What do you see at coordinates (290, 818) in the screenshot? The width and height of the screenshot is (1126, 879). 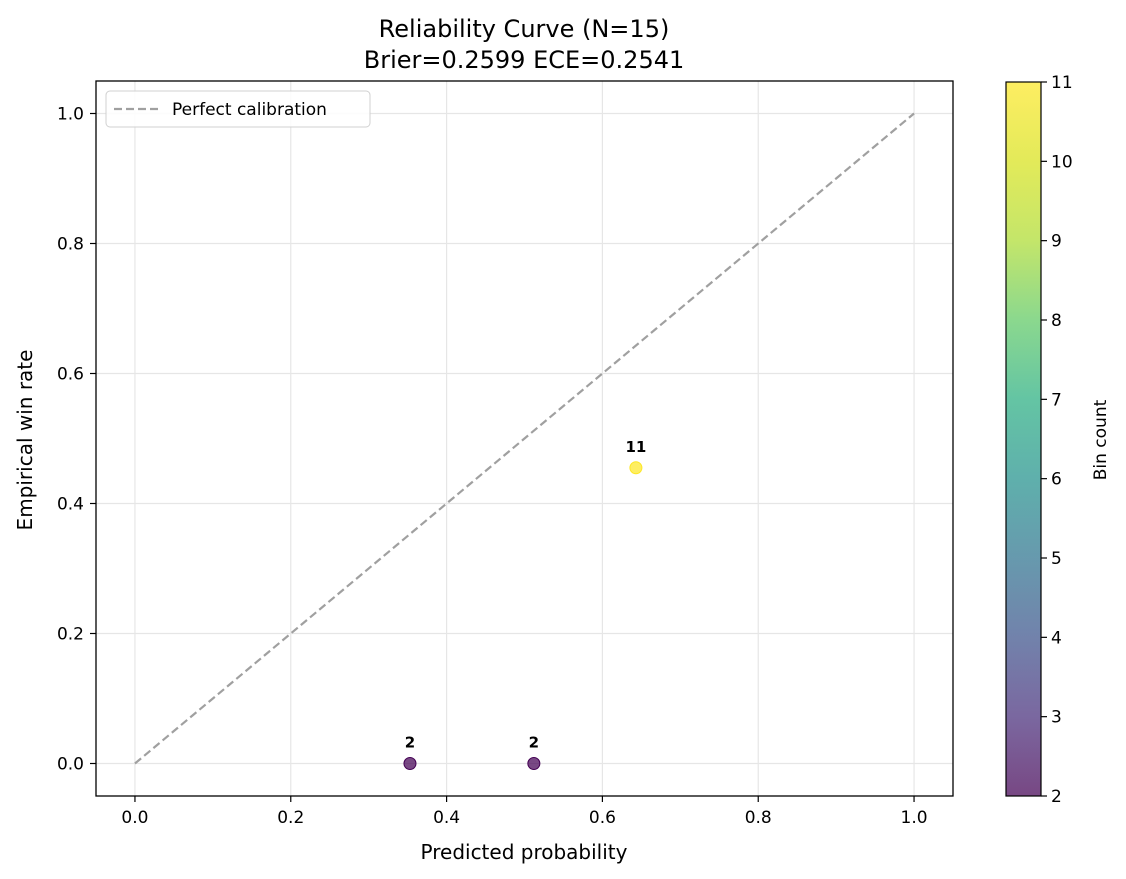 I see `x-tick-label: 0.2` at bounding box center [290, 818].